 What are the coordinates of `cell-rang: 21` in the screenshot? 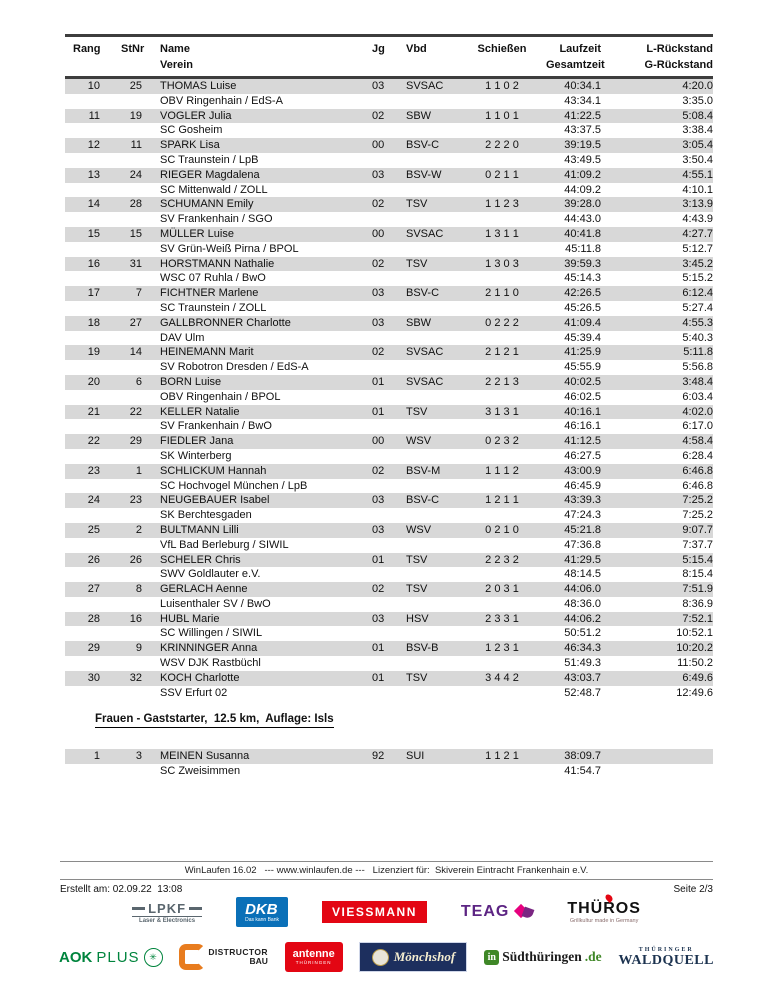 It's located at (93, 411).